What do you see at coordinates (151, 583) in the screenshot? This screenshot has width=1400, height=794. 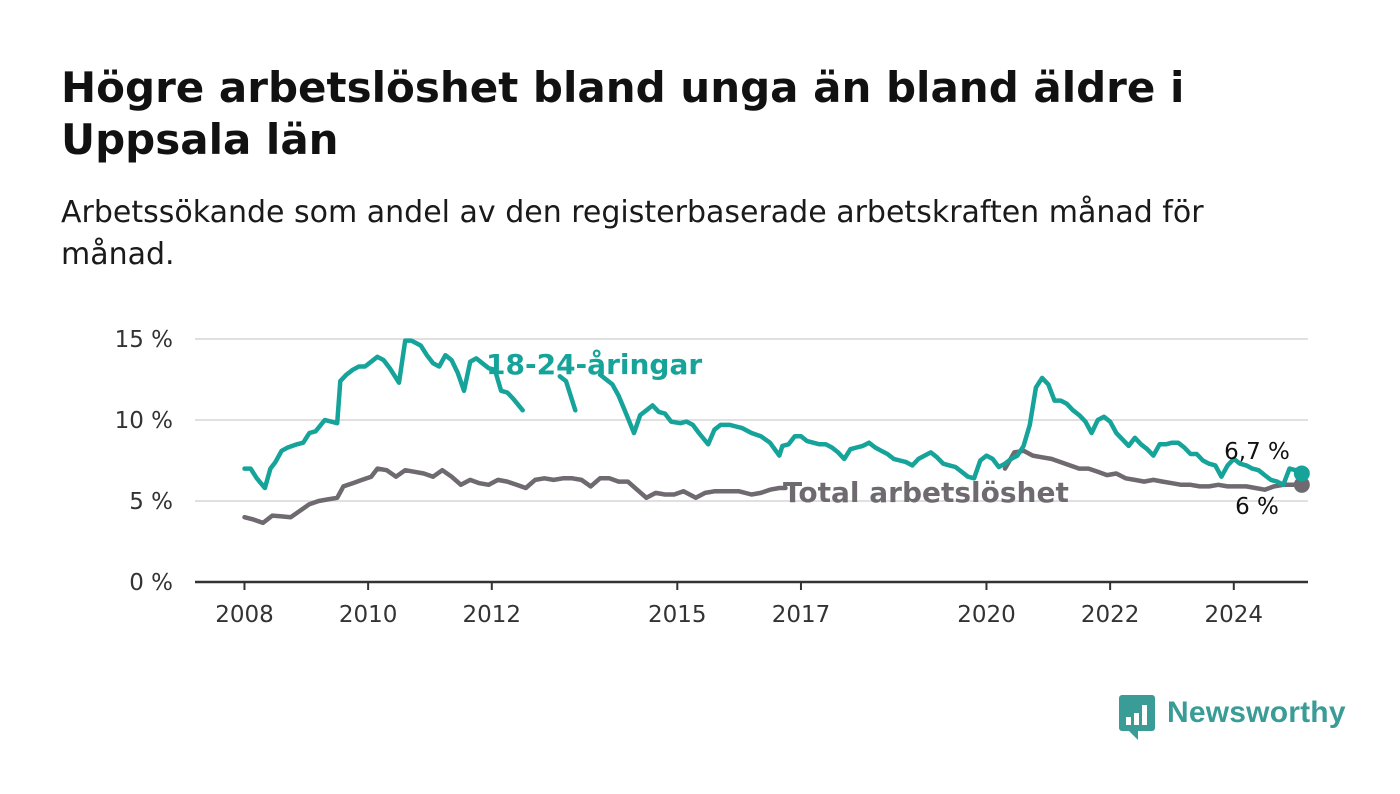 I see `y-tick-label: 0 %` at bounding box center [151, 583].